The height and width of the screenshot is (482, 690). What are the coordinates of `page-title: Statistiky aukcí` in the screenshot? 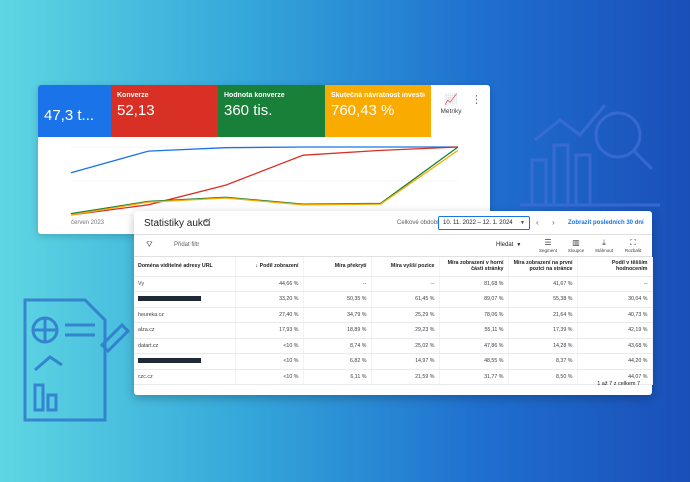 It's located at (177, 223).